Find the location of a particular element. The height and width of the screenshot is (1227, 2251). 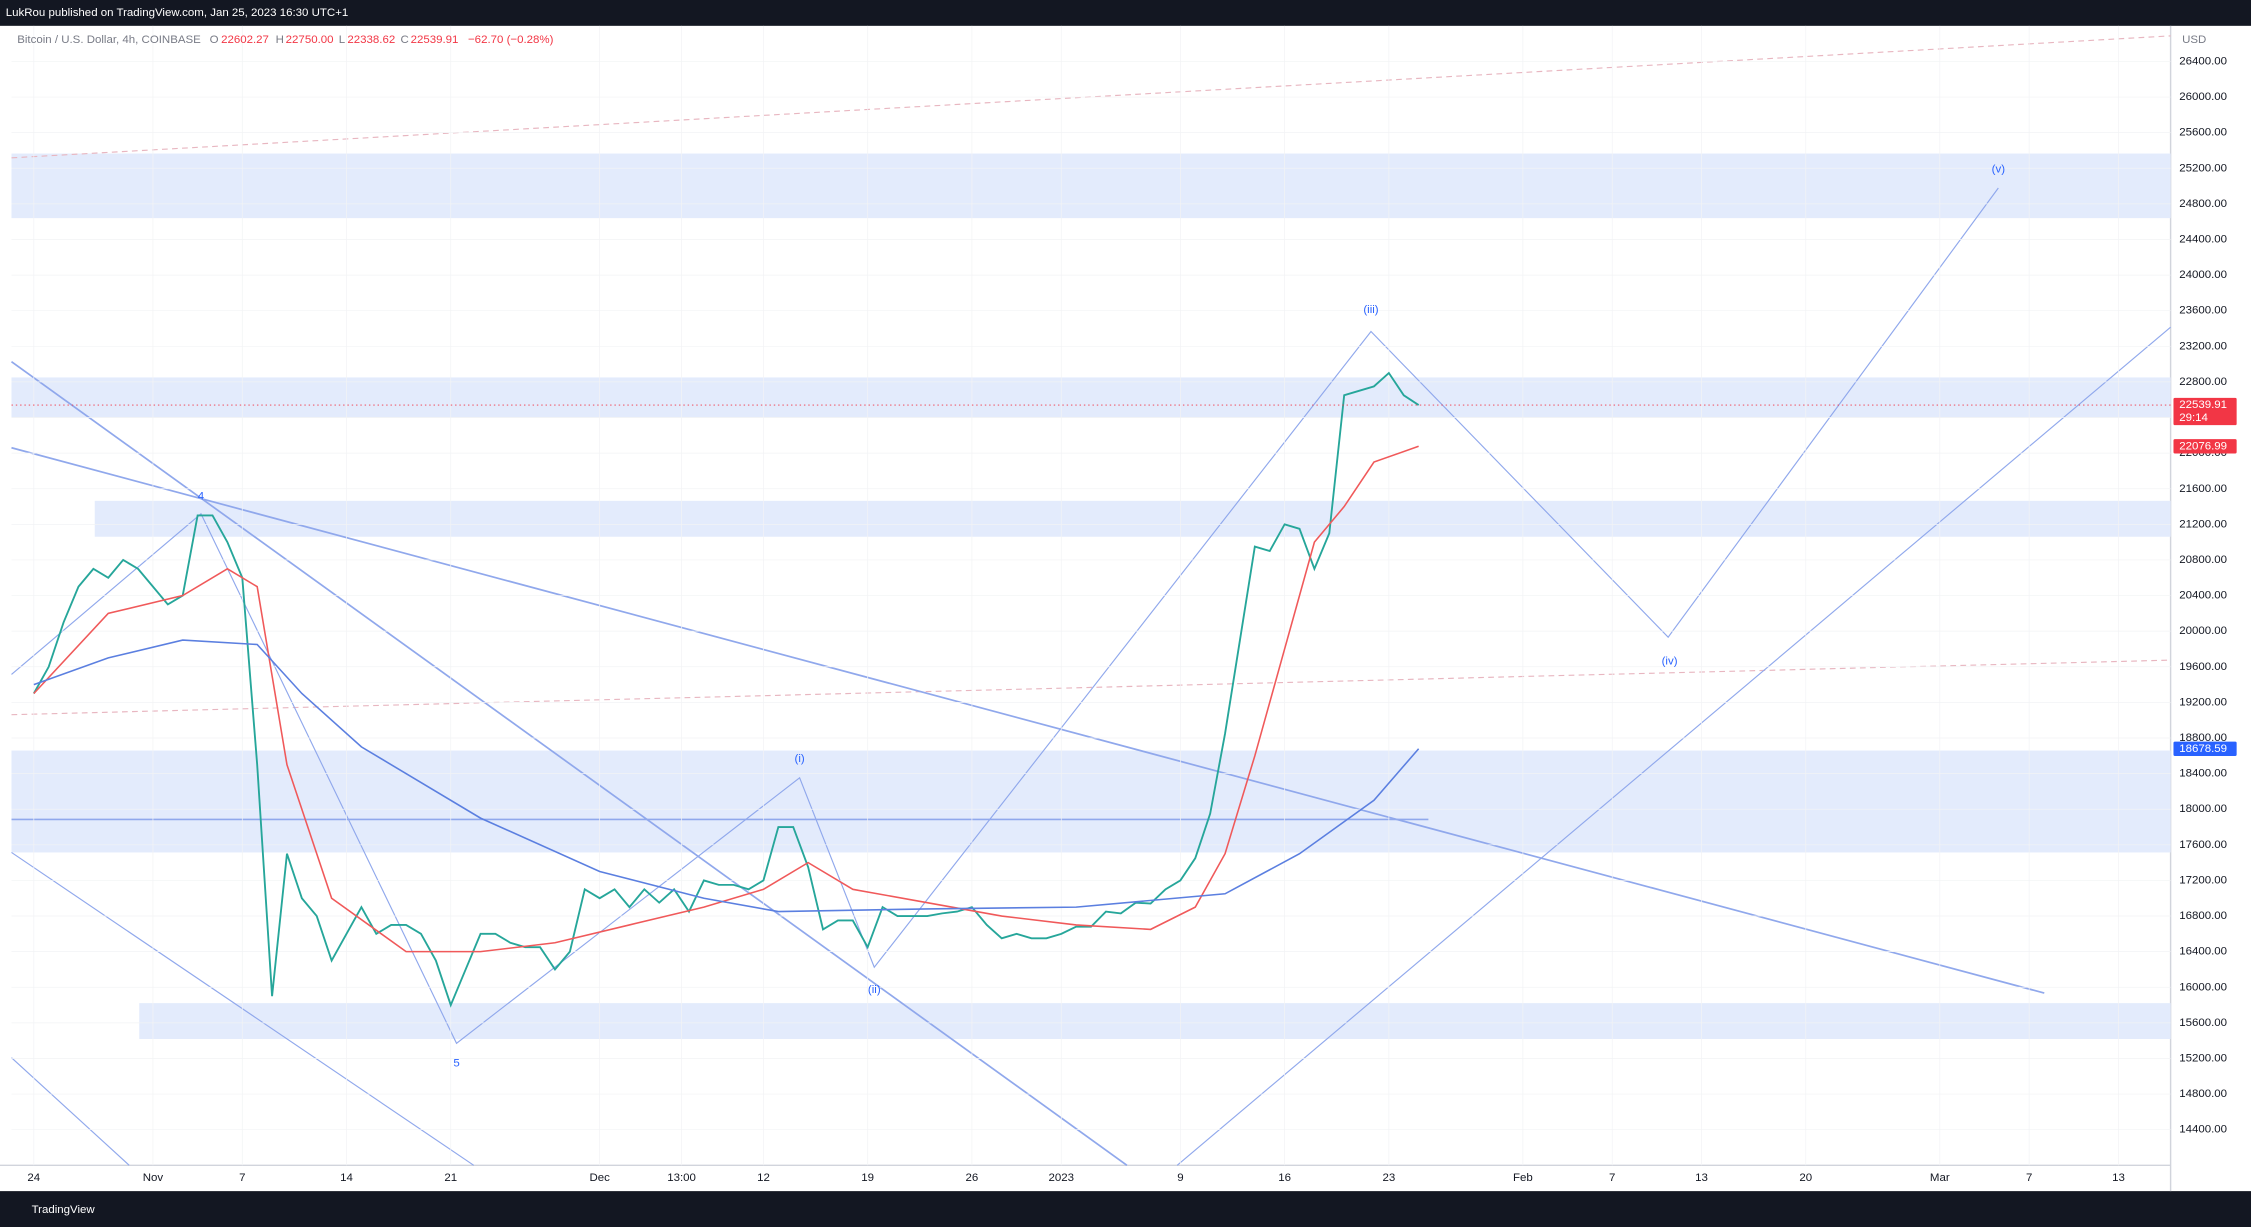

wave-label: (i) is located at coordinates (800, 759).